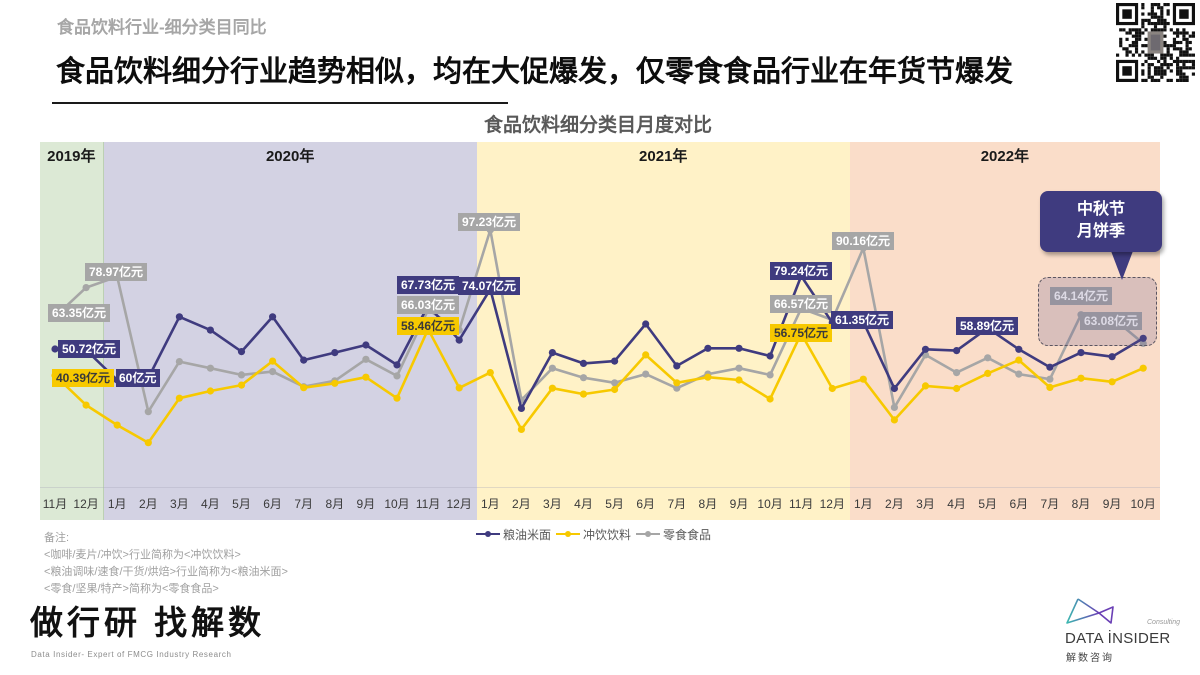  Describe the element at coordinates (428, 326) in the screenshot. I see `data-label-beverage: 58.46亿元` at that location.